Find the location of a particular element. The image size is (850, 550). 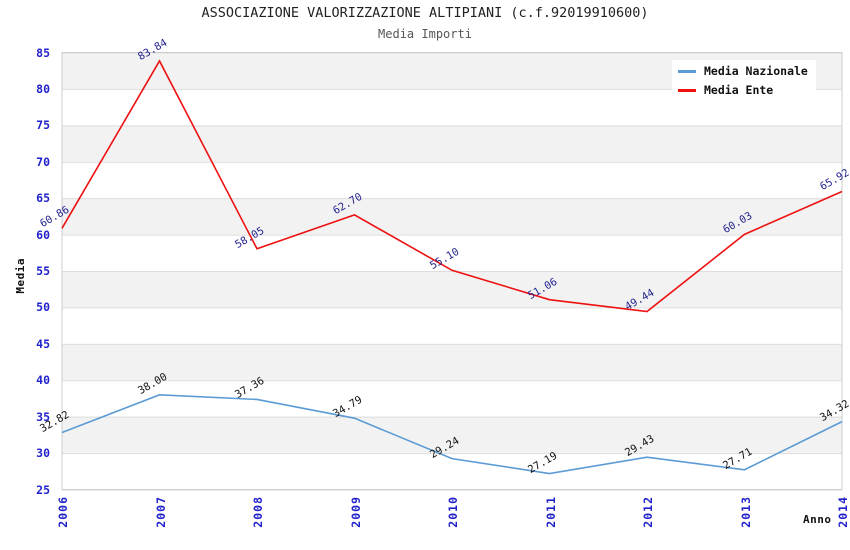

y-tick-label: 55 is located at coordinates (43, 271).